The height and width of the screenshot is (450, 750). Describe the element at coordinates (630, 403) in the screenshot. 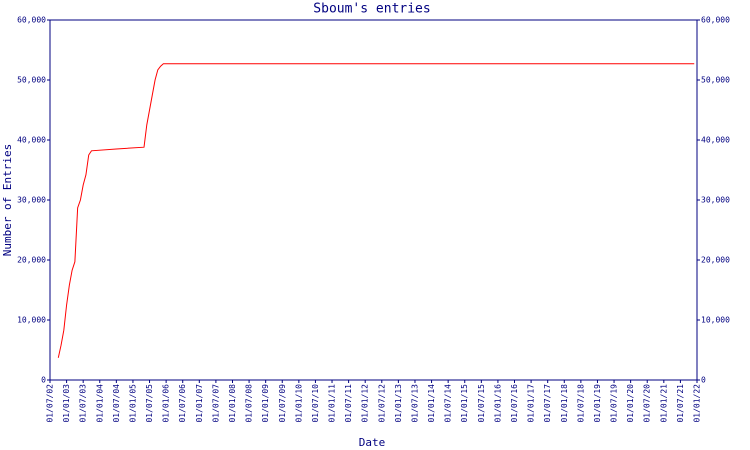

I see `x-tick-label: 01/01/20` at that location.